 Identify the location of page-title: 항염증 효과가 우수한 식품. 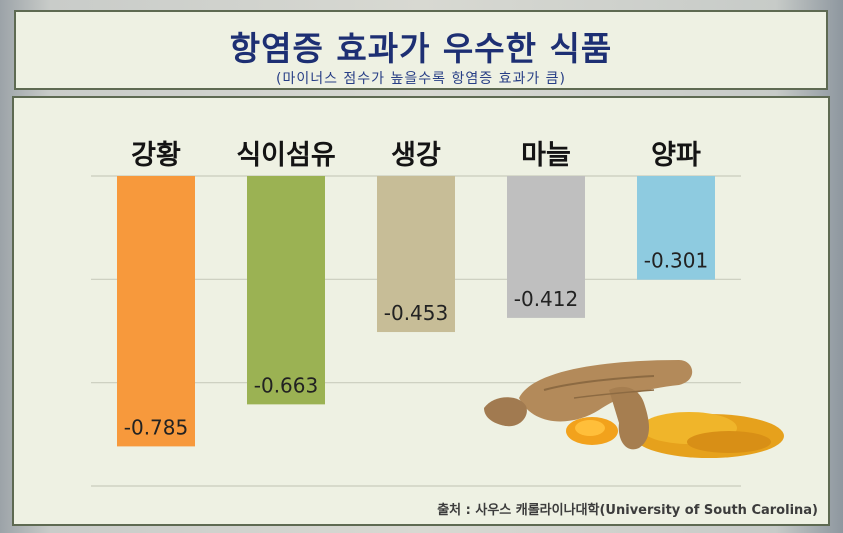
(421, 48).